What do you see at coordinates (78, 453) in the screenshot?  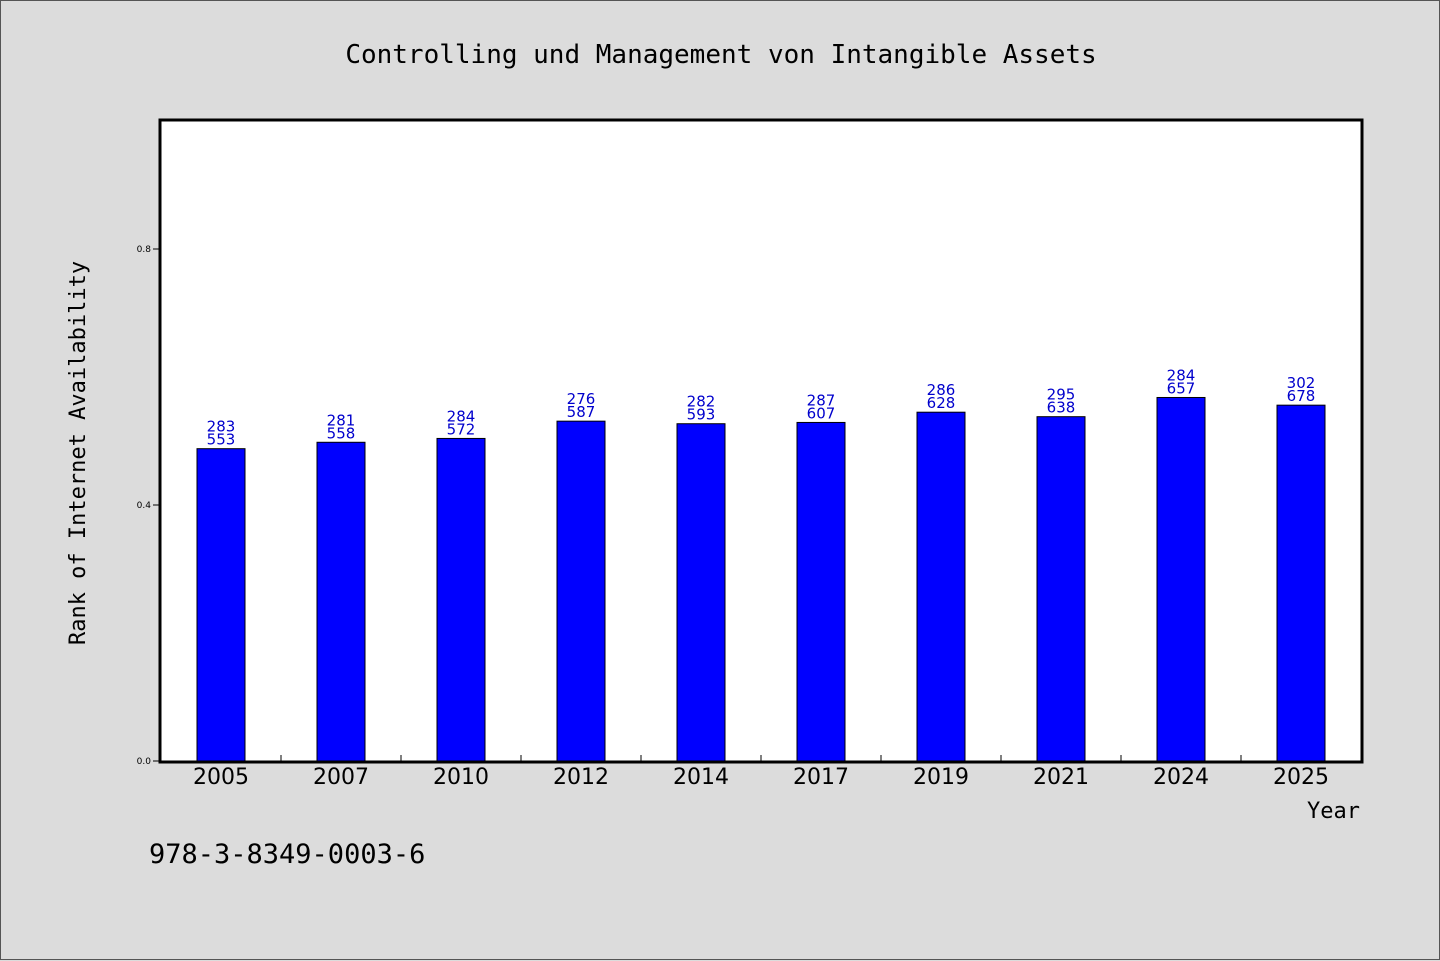 I see `y-axis-title: Rank of Internet Availability` at bounding box center [78, 453].